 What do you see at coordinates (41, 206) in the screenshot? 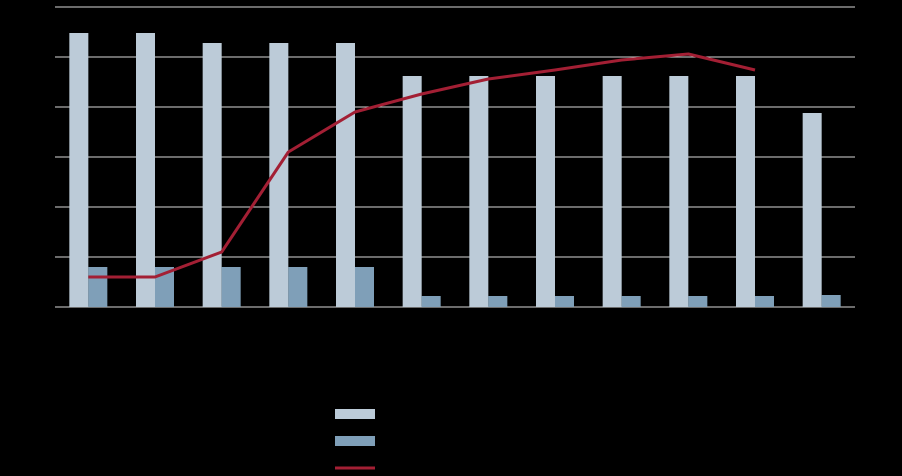
I see `y-tick-label: 20` at bounding box center [41, 206].